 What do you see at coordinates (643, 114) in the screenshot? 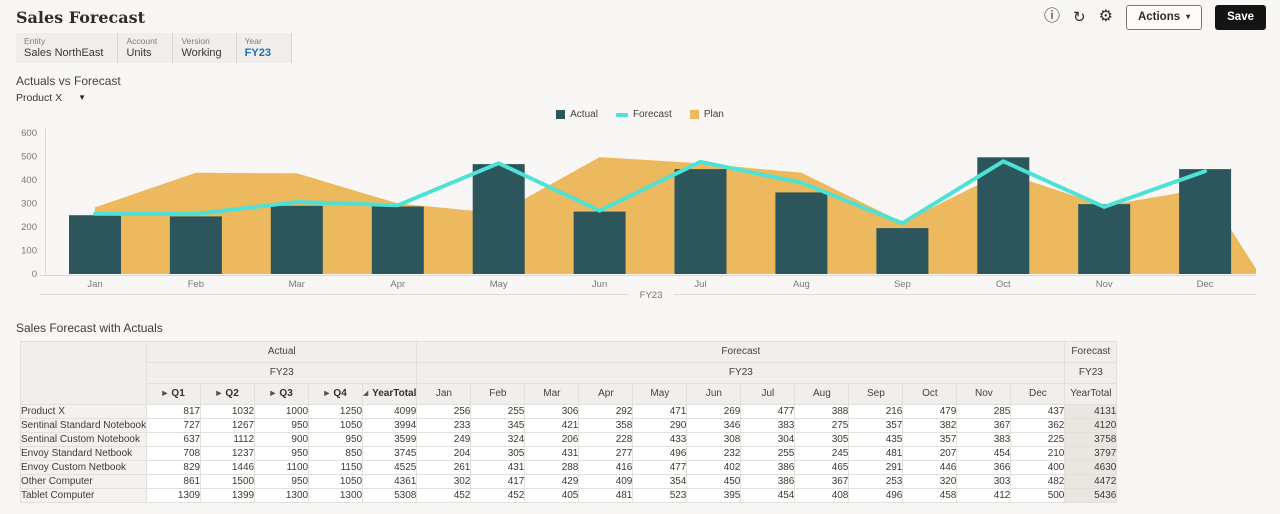
I see `legend-item-forecast: Forecast` at bounding box center [643, 114].